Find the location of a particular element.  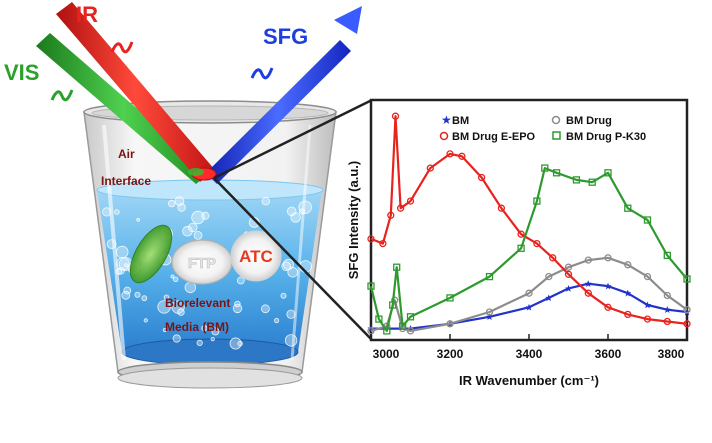

legend-label-bm: BM is located at coordinates (460, 121).